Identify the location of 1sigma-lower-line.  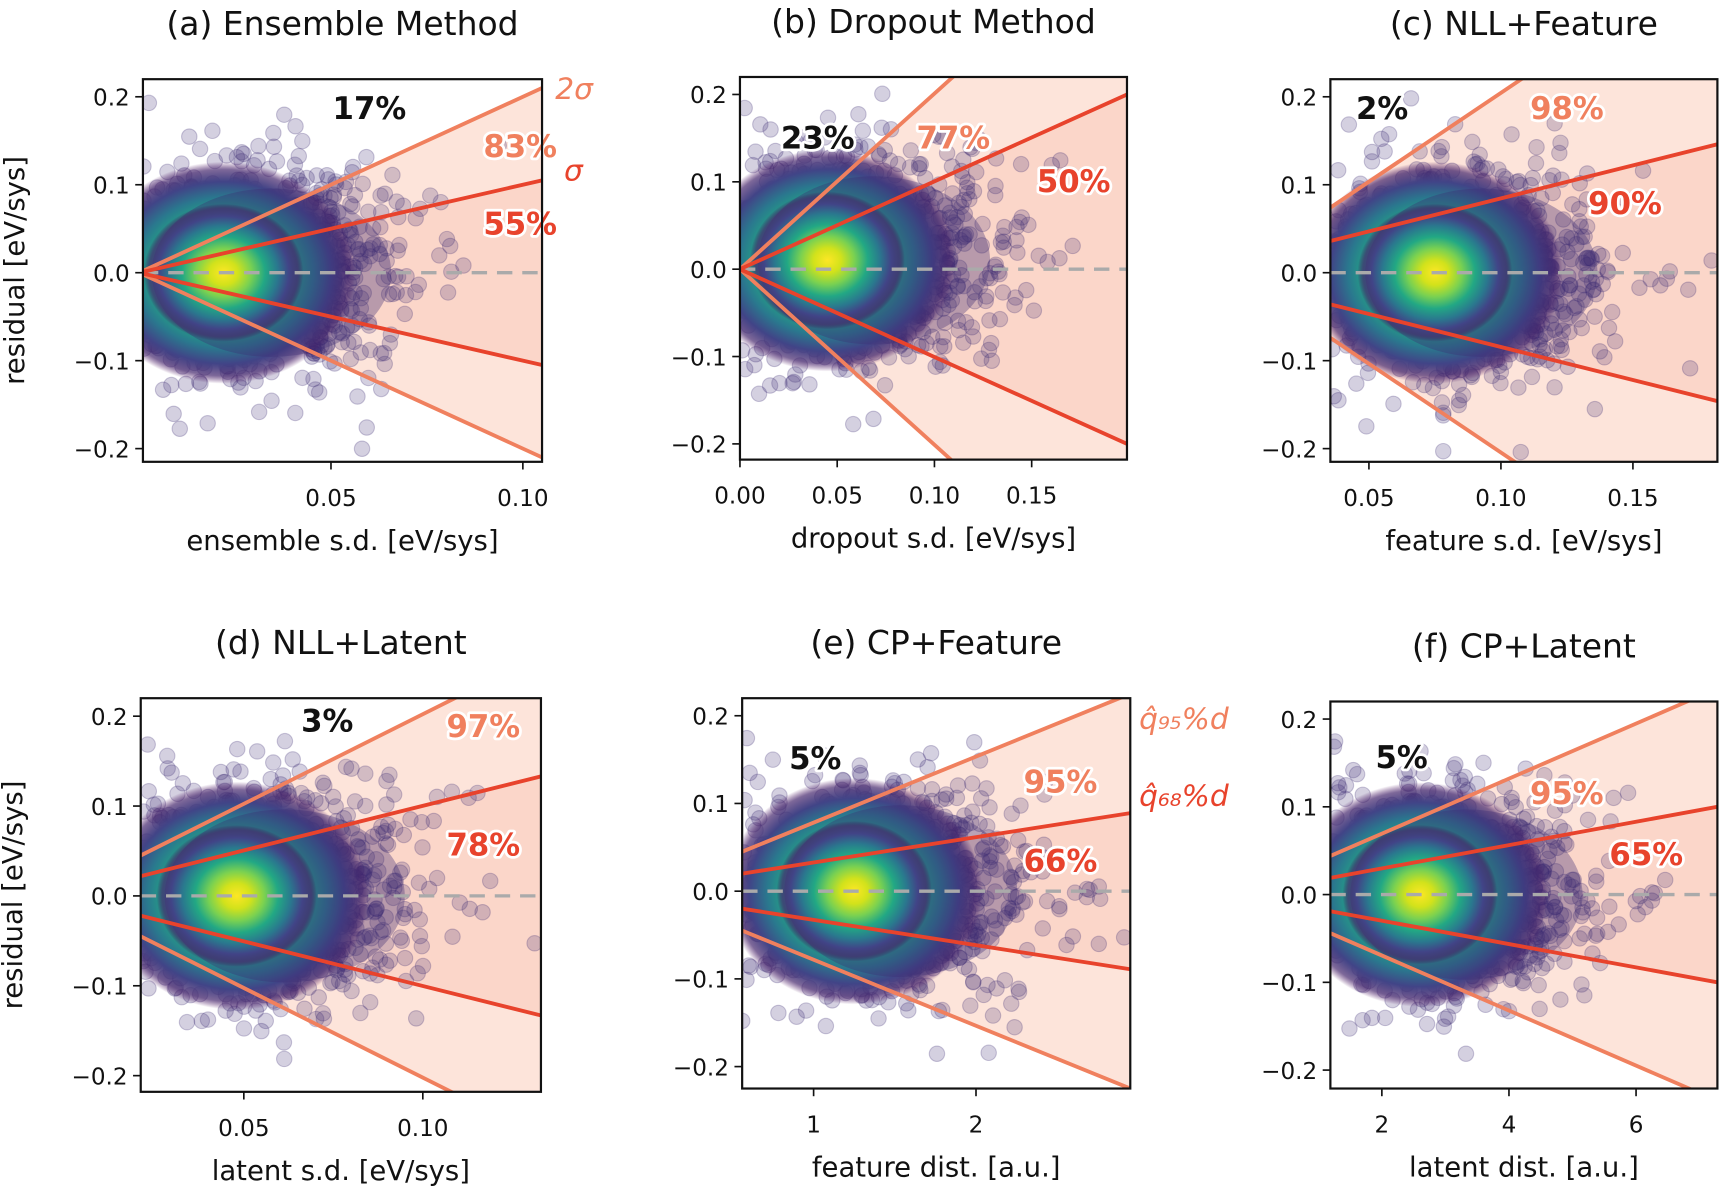
(342, 319).